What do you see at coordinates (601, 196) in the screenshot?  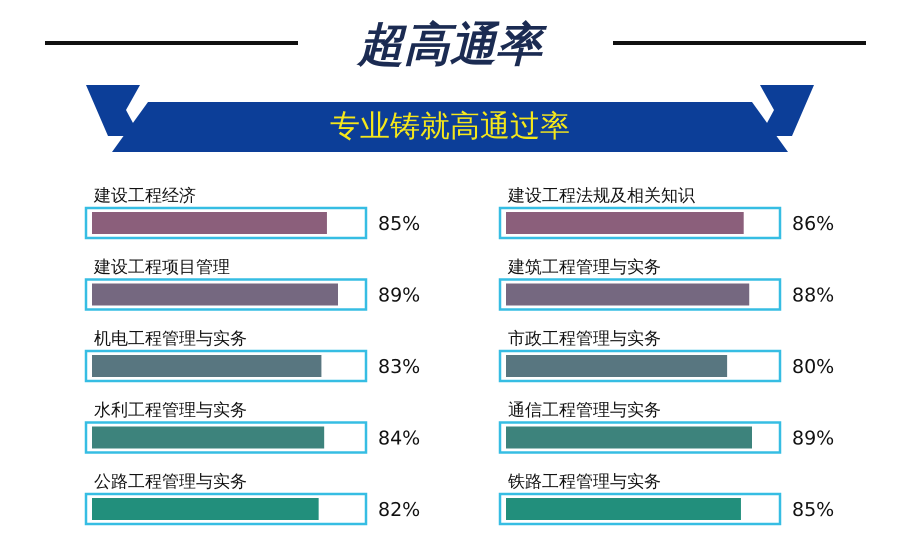 I see `category-label: 建设工程法规及相关知识` at bounding box center [601, 196].